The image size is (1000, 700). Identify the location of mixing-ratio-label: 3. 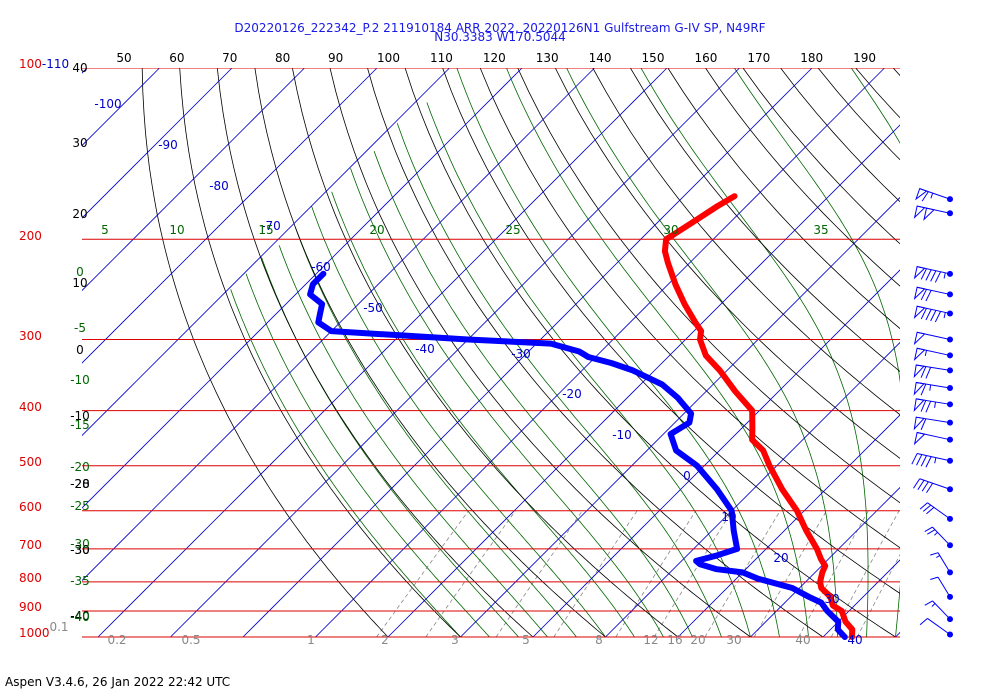
(455, 640).